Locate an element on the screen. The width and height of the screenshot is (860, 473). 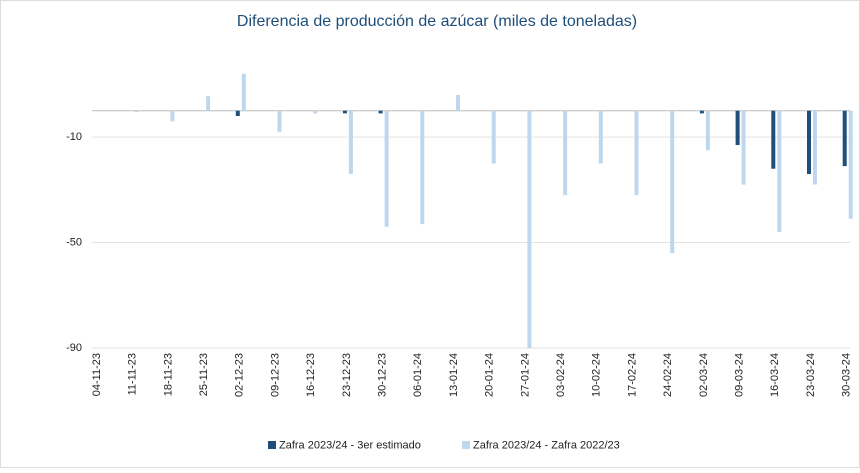
x-tick-label: 09-12-23 is located at coordinates (275, 375).